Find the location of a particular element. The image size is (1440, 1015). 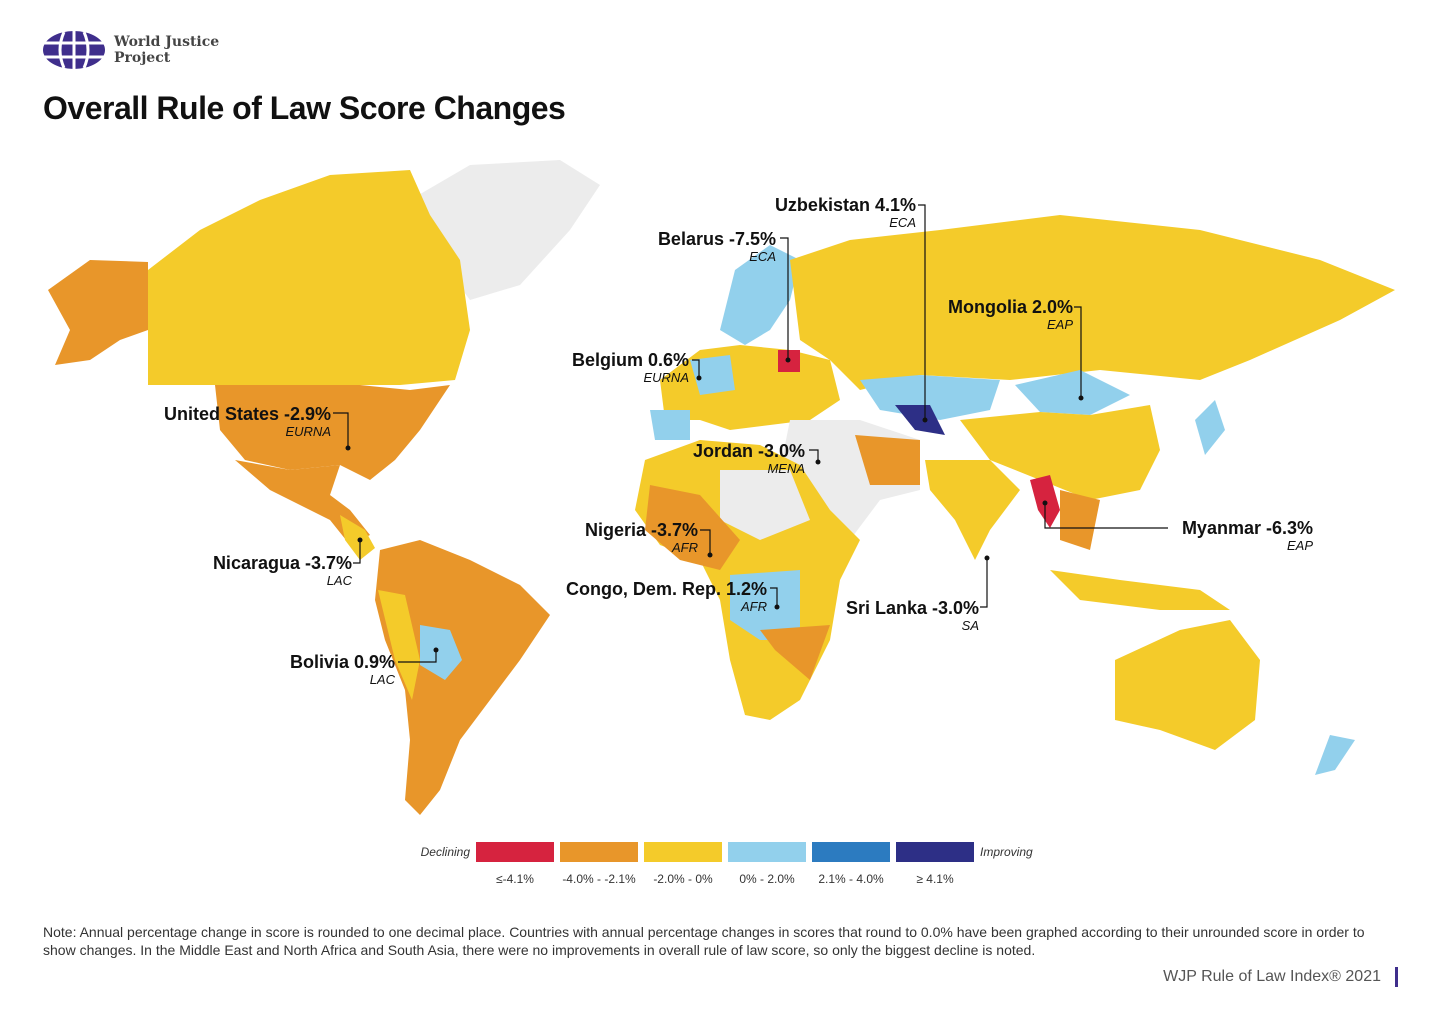

source-footer: WJP Rule of Law Index® 2021 is located at coordinates (1280, 977).